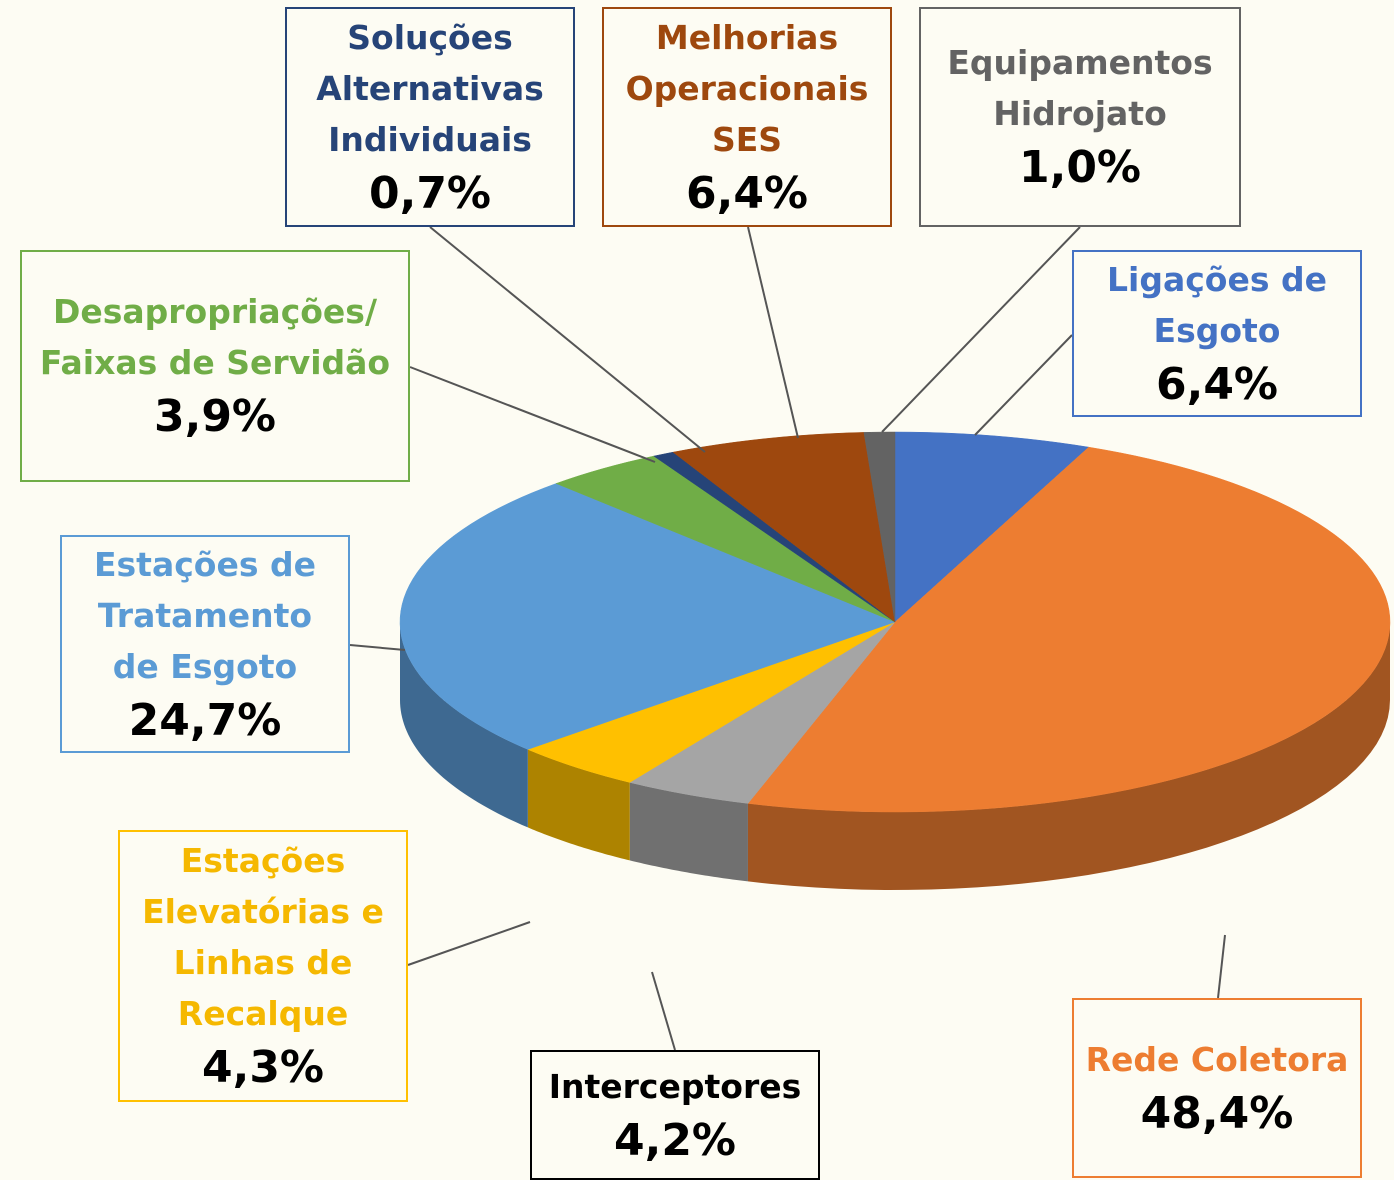  I want to click on label-box: Desapropriações/ Faixas de Servidão 3,9%, so click(215, 366).